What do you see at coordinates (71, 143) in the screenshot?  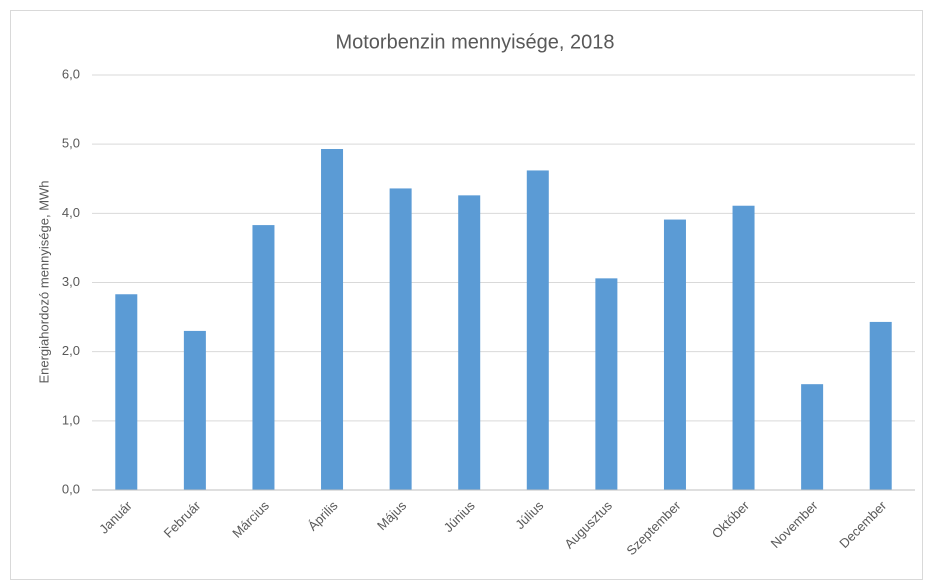 I see `y-tick-label: 5,0` at bounding box center [71, 143].